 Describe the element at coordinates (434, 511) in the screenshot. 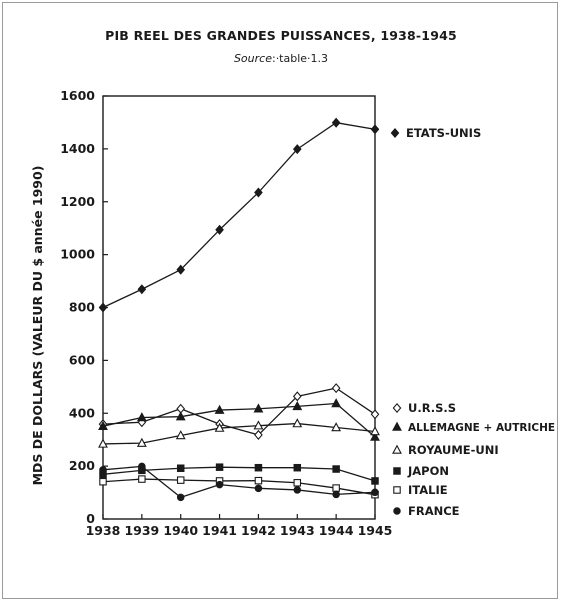

I see `legend-label-france: FRANCE` at that location.